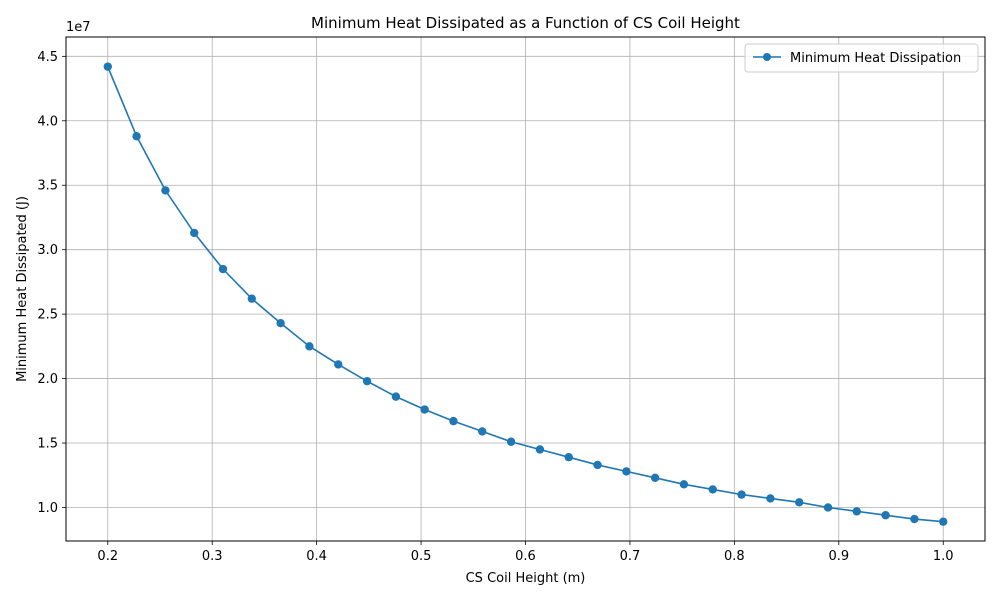 This screenshot has height=600, width=1000. I want to click on y-tick-label: 4.0, so click(47, 121).